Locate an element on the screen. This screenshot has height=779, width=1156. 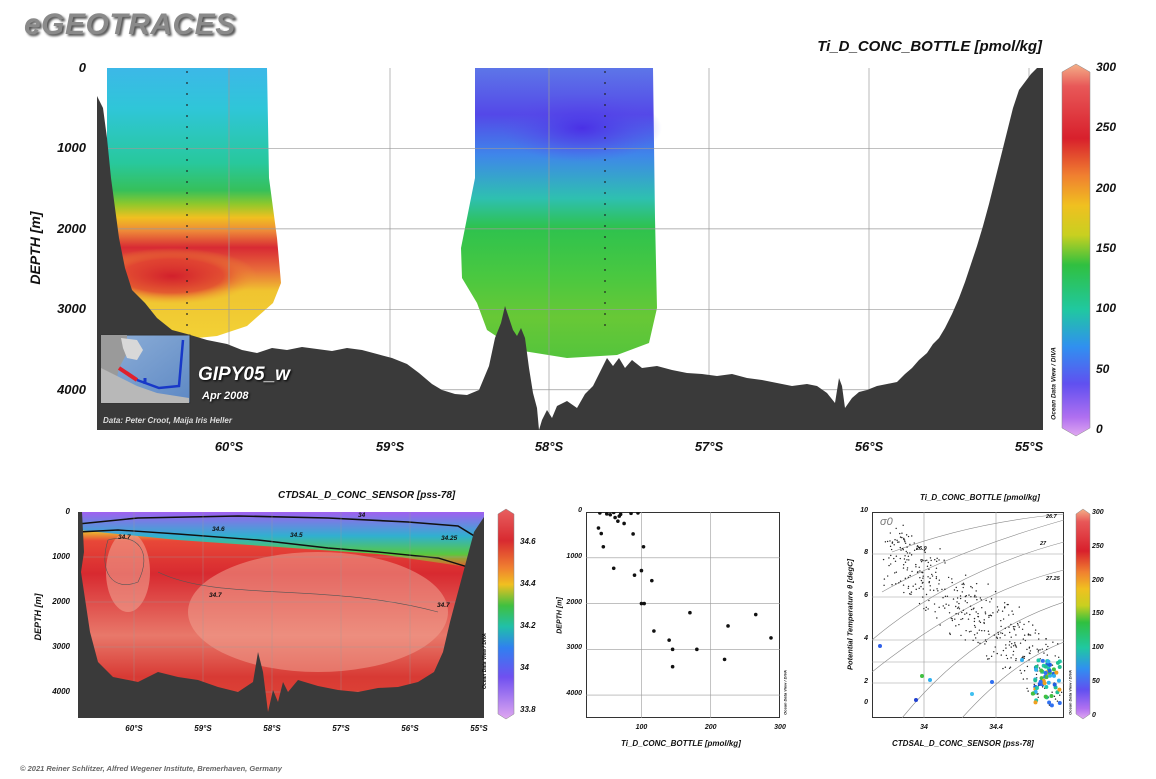
scatter-x-tick: 200 is located at coordinates (710, 727).